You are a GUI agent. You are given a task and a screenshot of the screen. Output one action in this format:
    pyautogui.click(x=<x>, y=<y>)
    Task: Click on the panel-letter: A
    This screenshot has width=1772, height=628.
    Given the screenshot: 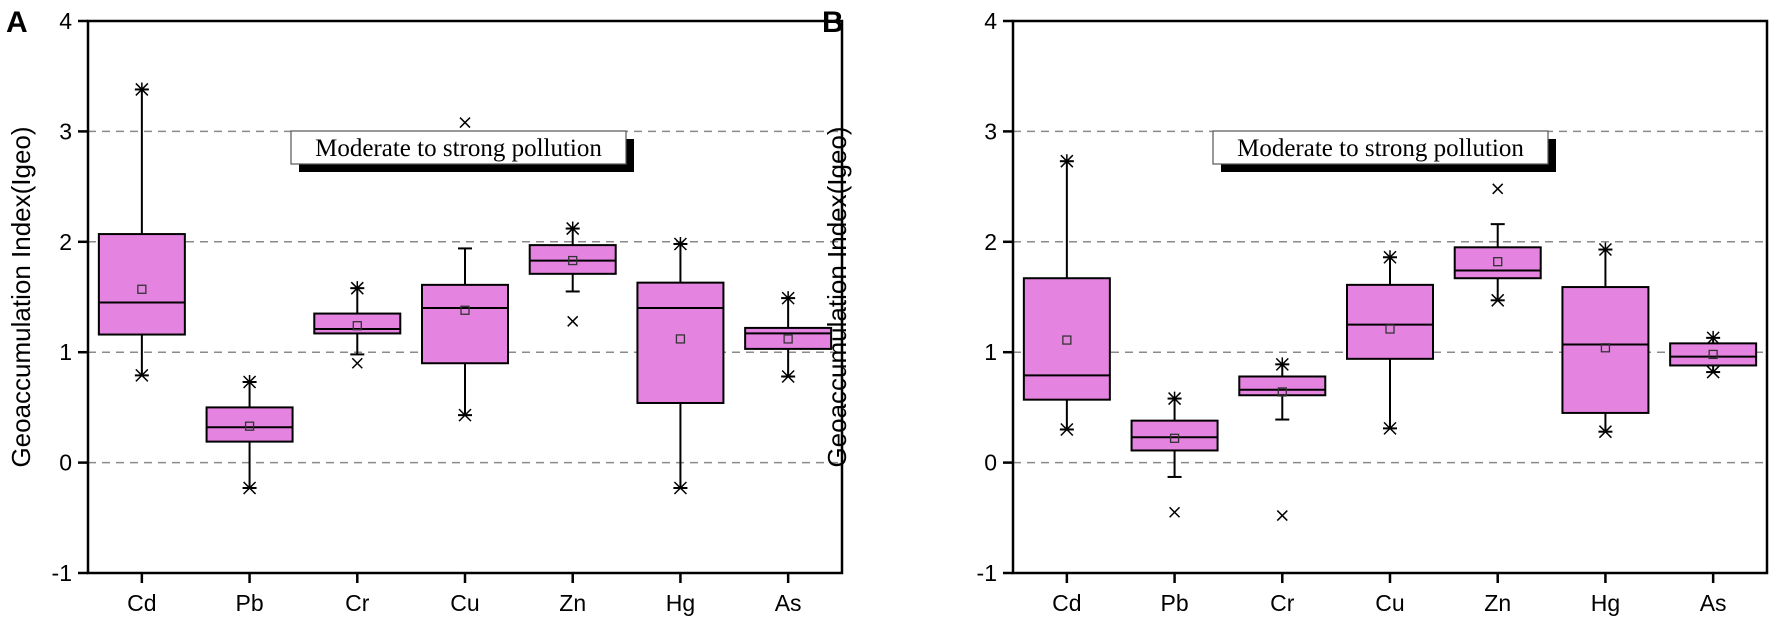 What is the action you would take?
    pyautogui.click(x=17, y=22)
    